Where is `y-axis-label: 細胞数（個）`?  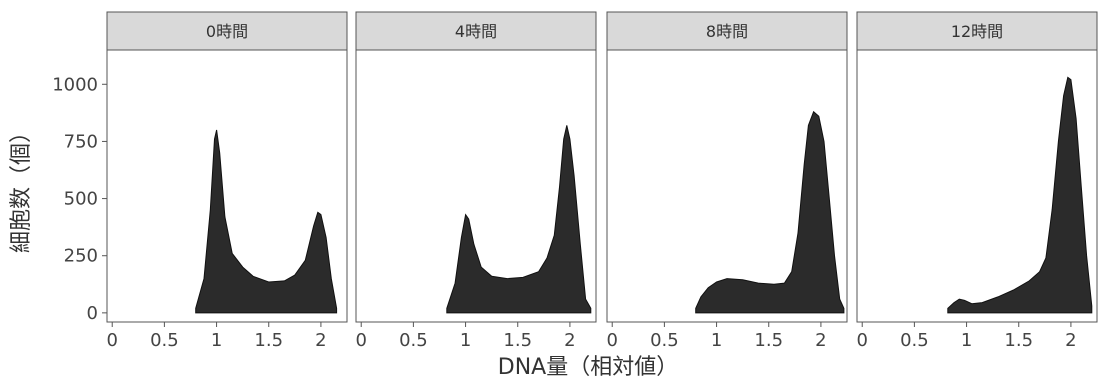 y-axis-label: 細胞数（個） is located at coordinates (21, 187).